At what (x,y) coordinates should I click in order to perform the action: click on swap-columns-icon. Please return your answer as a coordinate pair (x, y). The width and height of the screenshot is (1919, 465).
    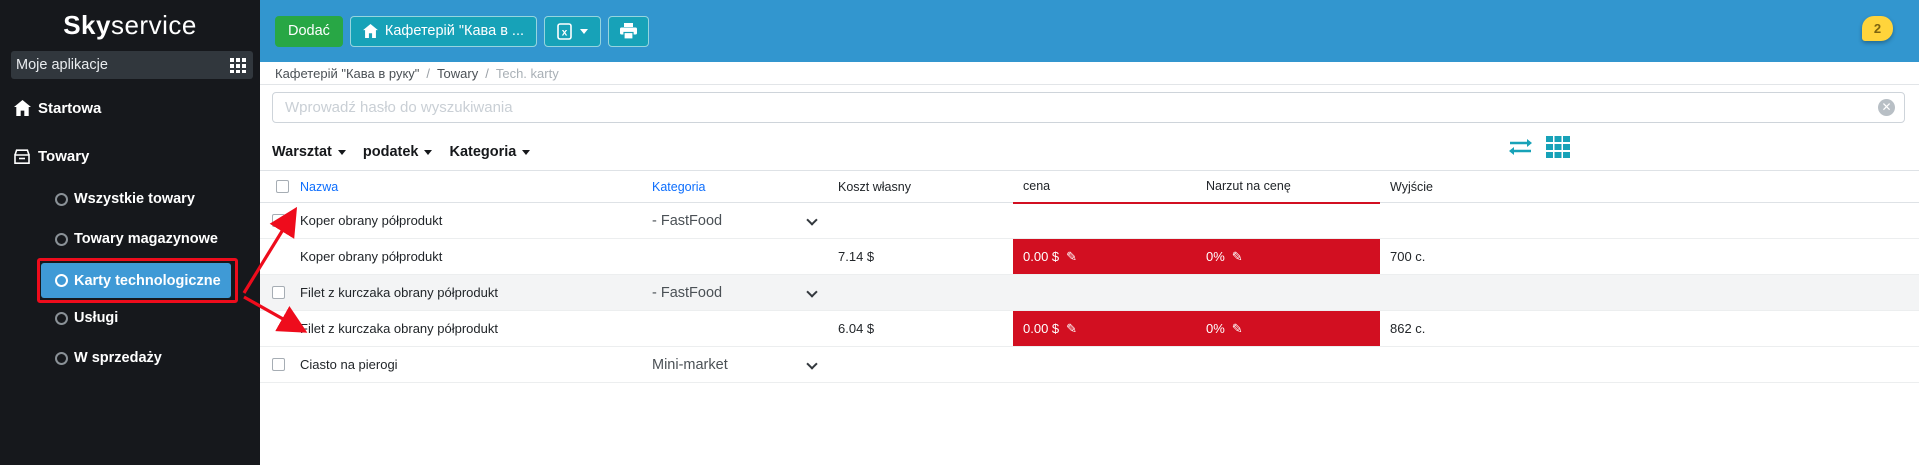
    Looking at the image, I should click on (1520, 147).